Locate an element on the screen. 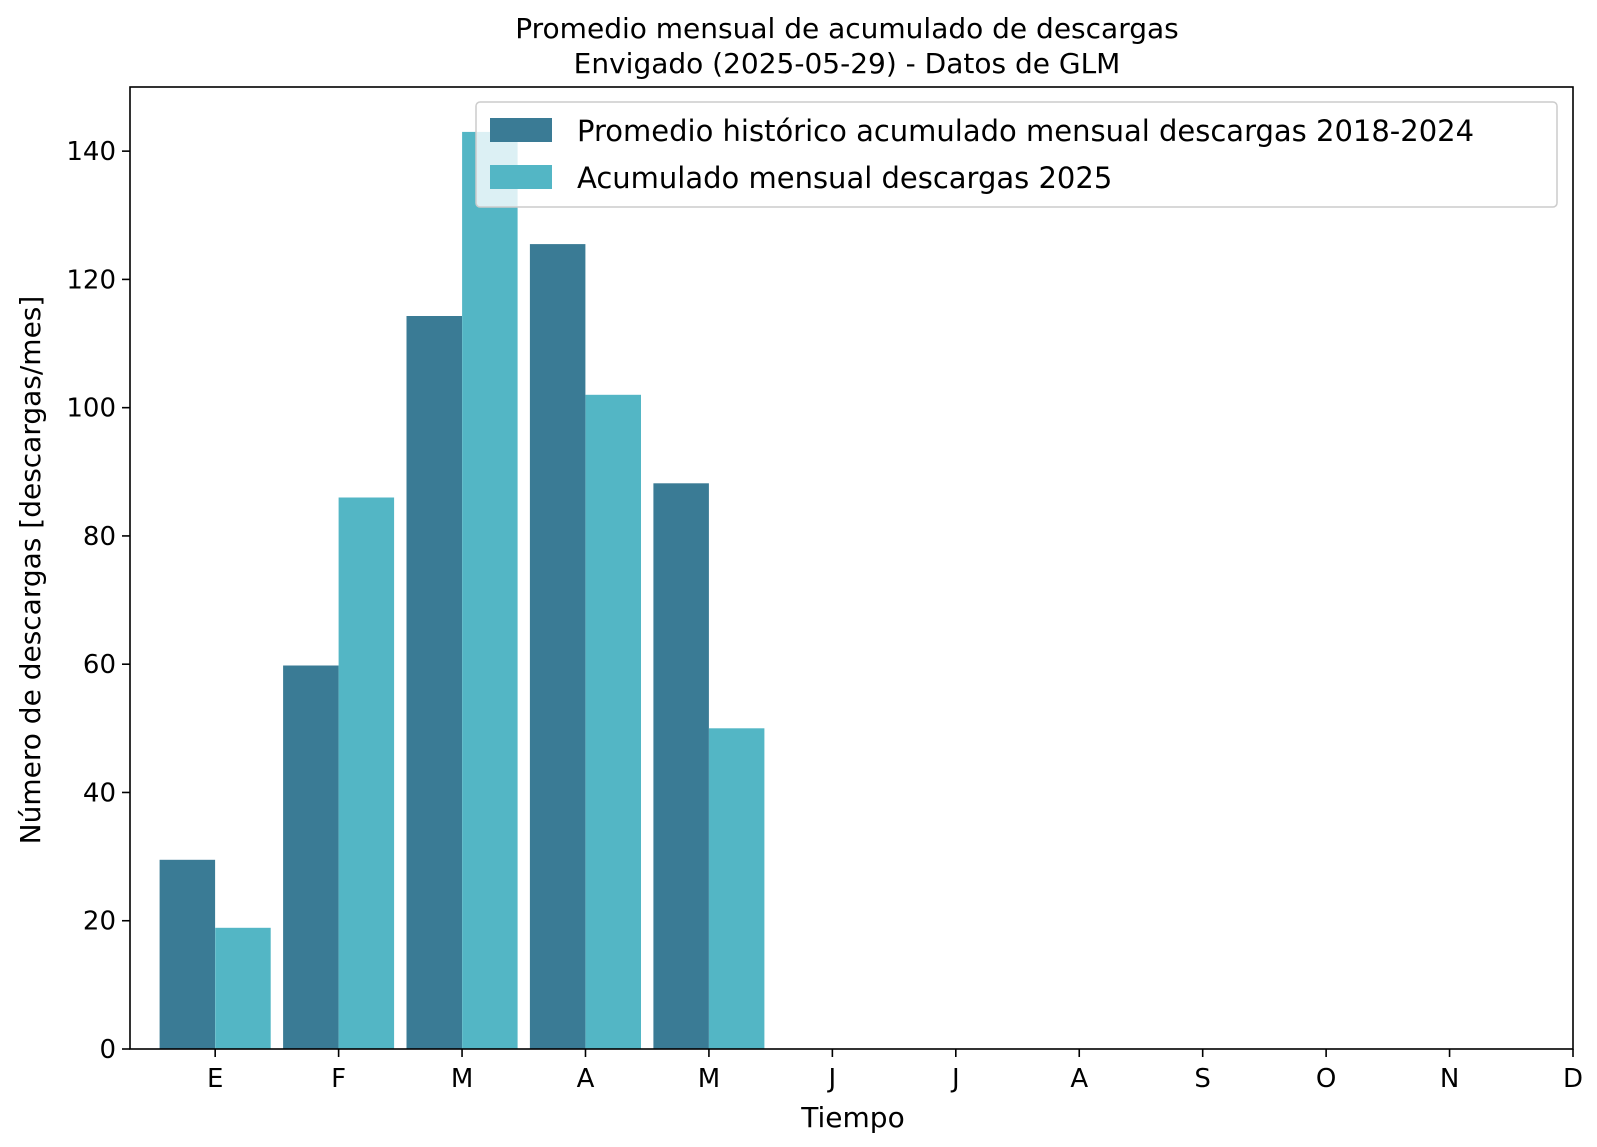  legend-label-2025: Acumulado mensual descargas 2025 is located at coordinates (844, 178).